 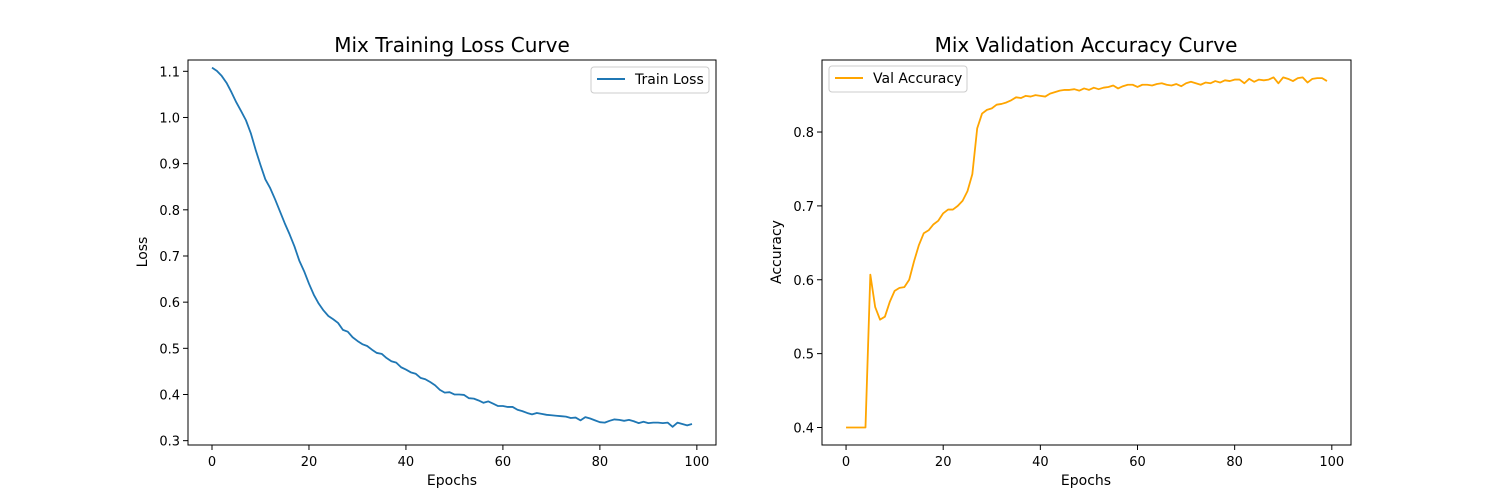 I want to click on accuracy-chart-x-tick-label: 80, so click(x=1234, y=462).